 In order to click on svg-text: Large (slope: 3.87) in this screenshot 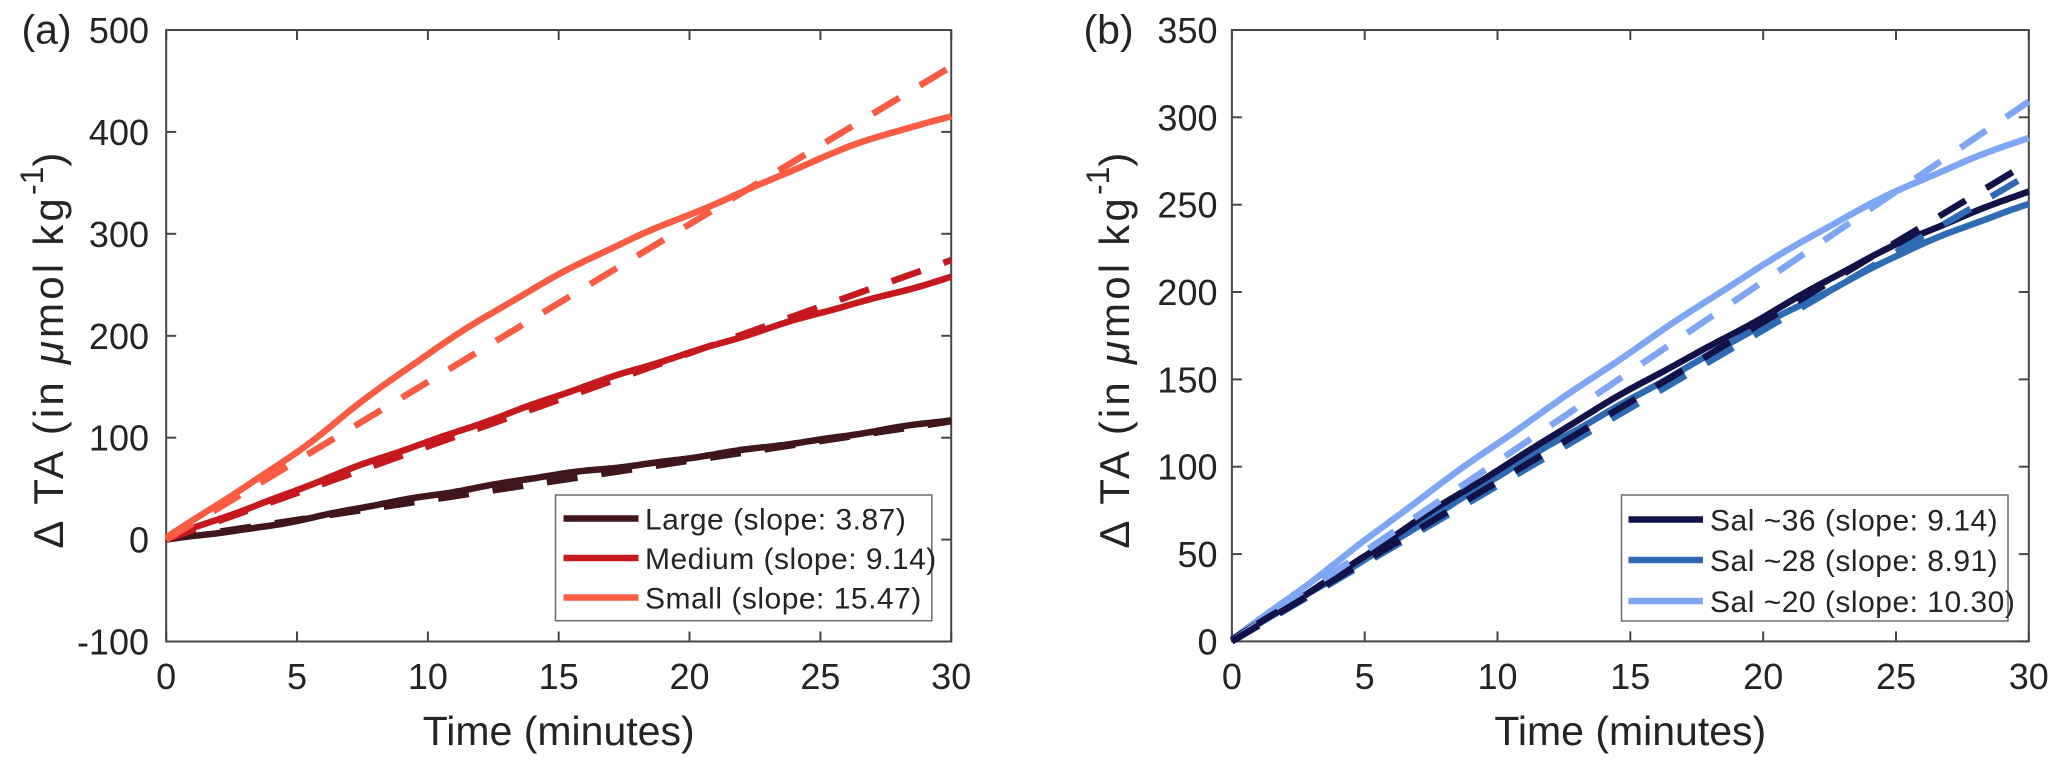, I will do `click(775, 520)`.